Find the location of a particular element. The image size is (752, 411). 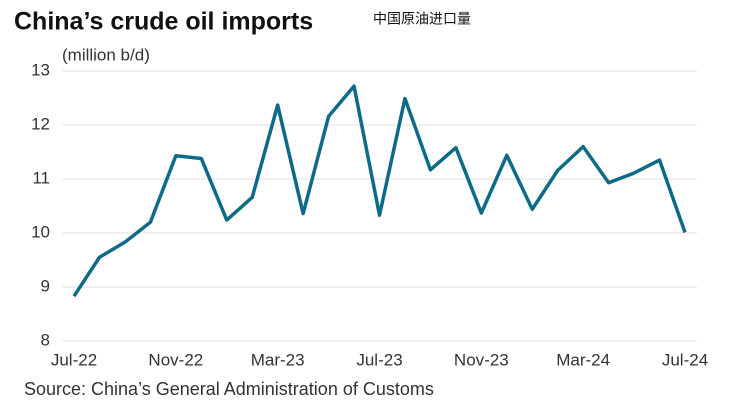

y-tick-label: 9 is located at coordinates (45, 285).